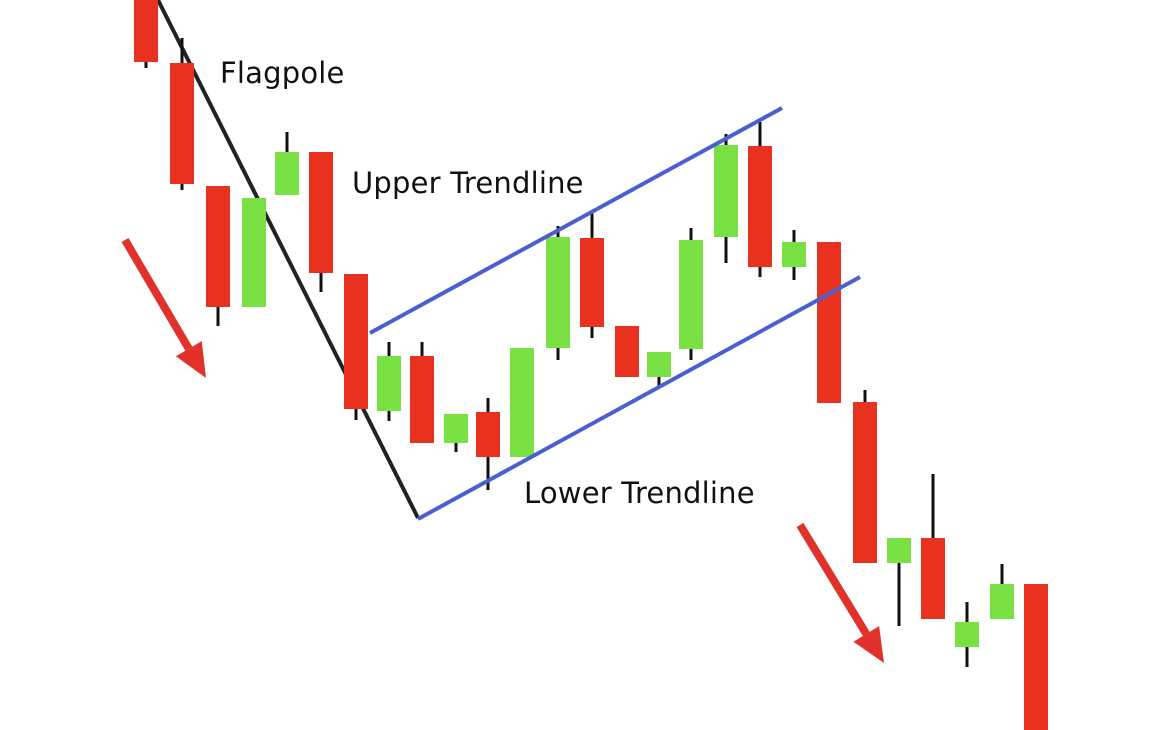  I want to click on lower-trendline-label: Lower Trendline, so click(639, 493).